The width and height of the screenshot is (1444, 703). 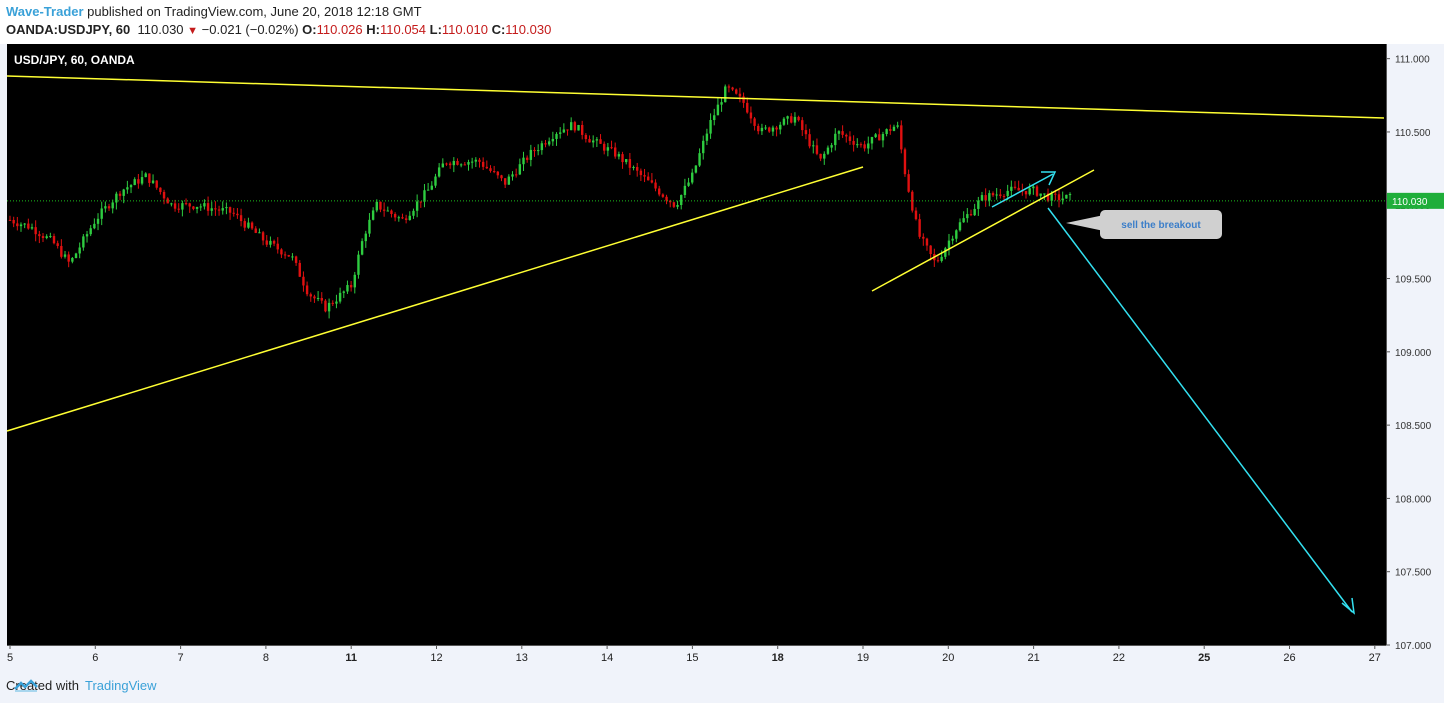 I want to click on x-tick-label: 7, so click(x=181, y=658).